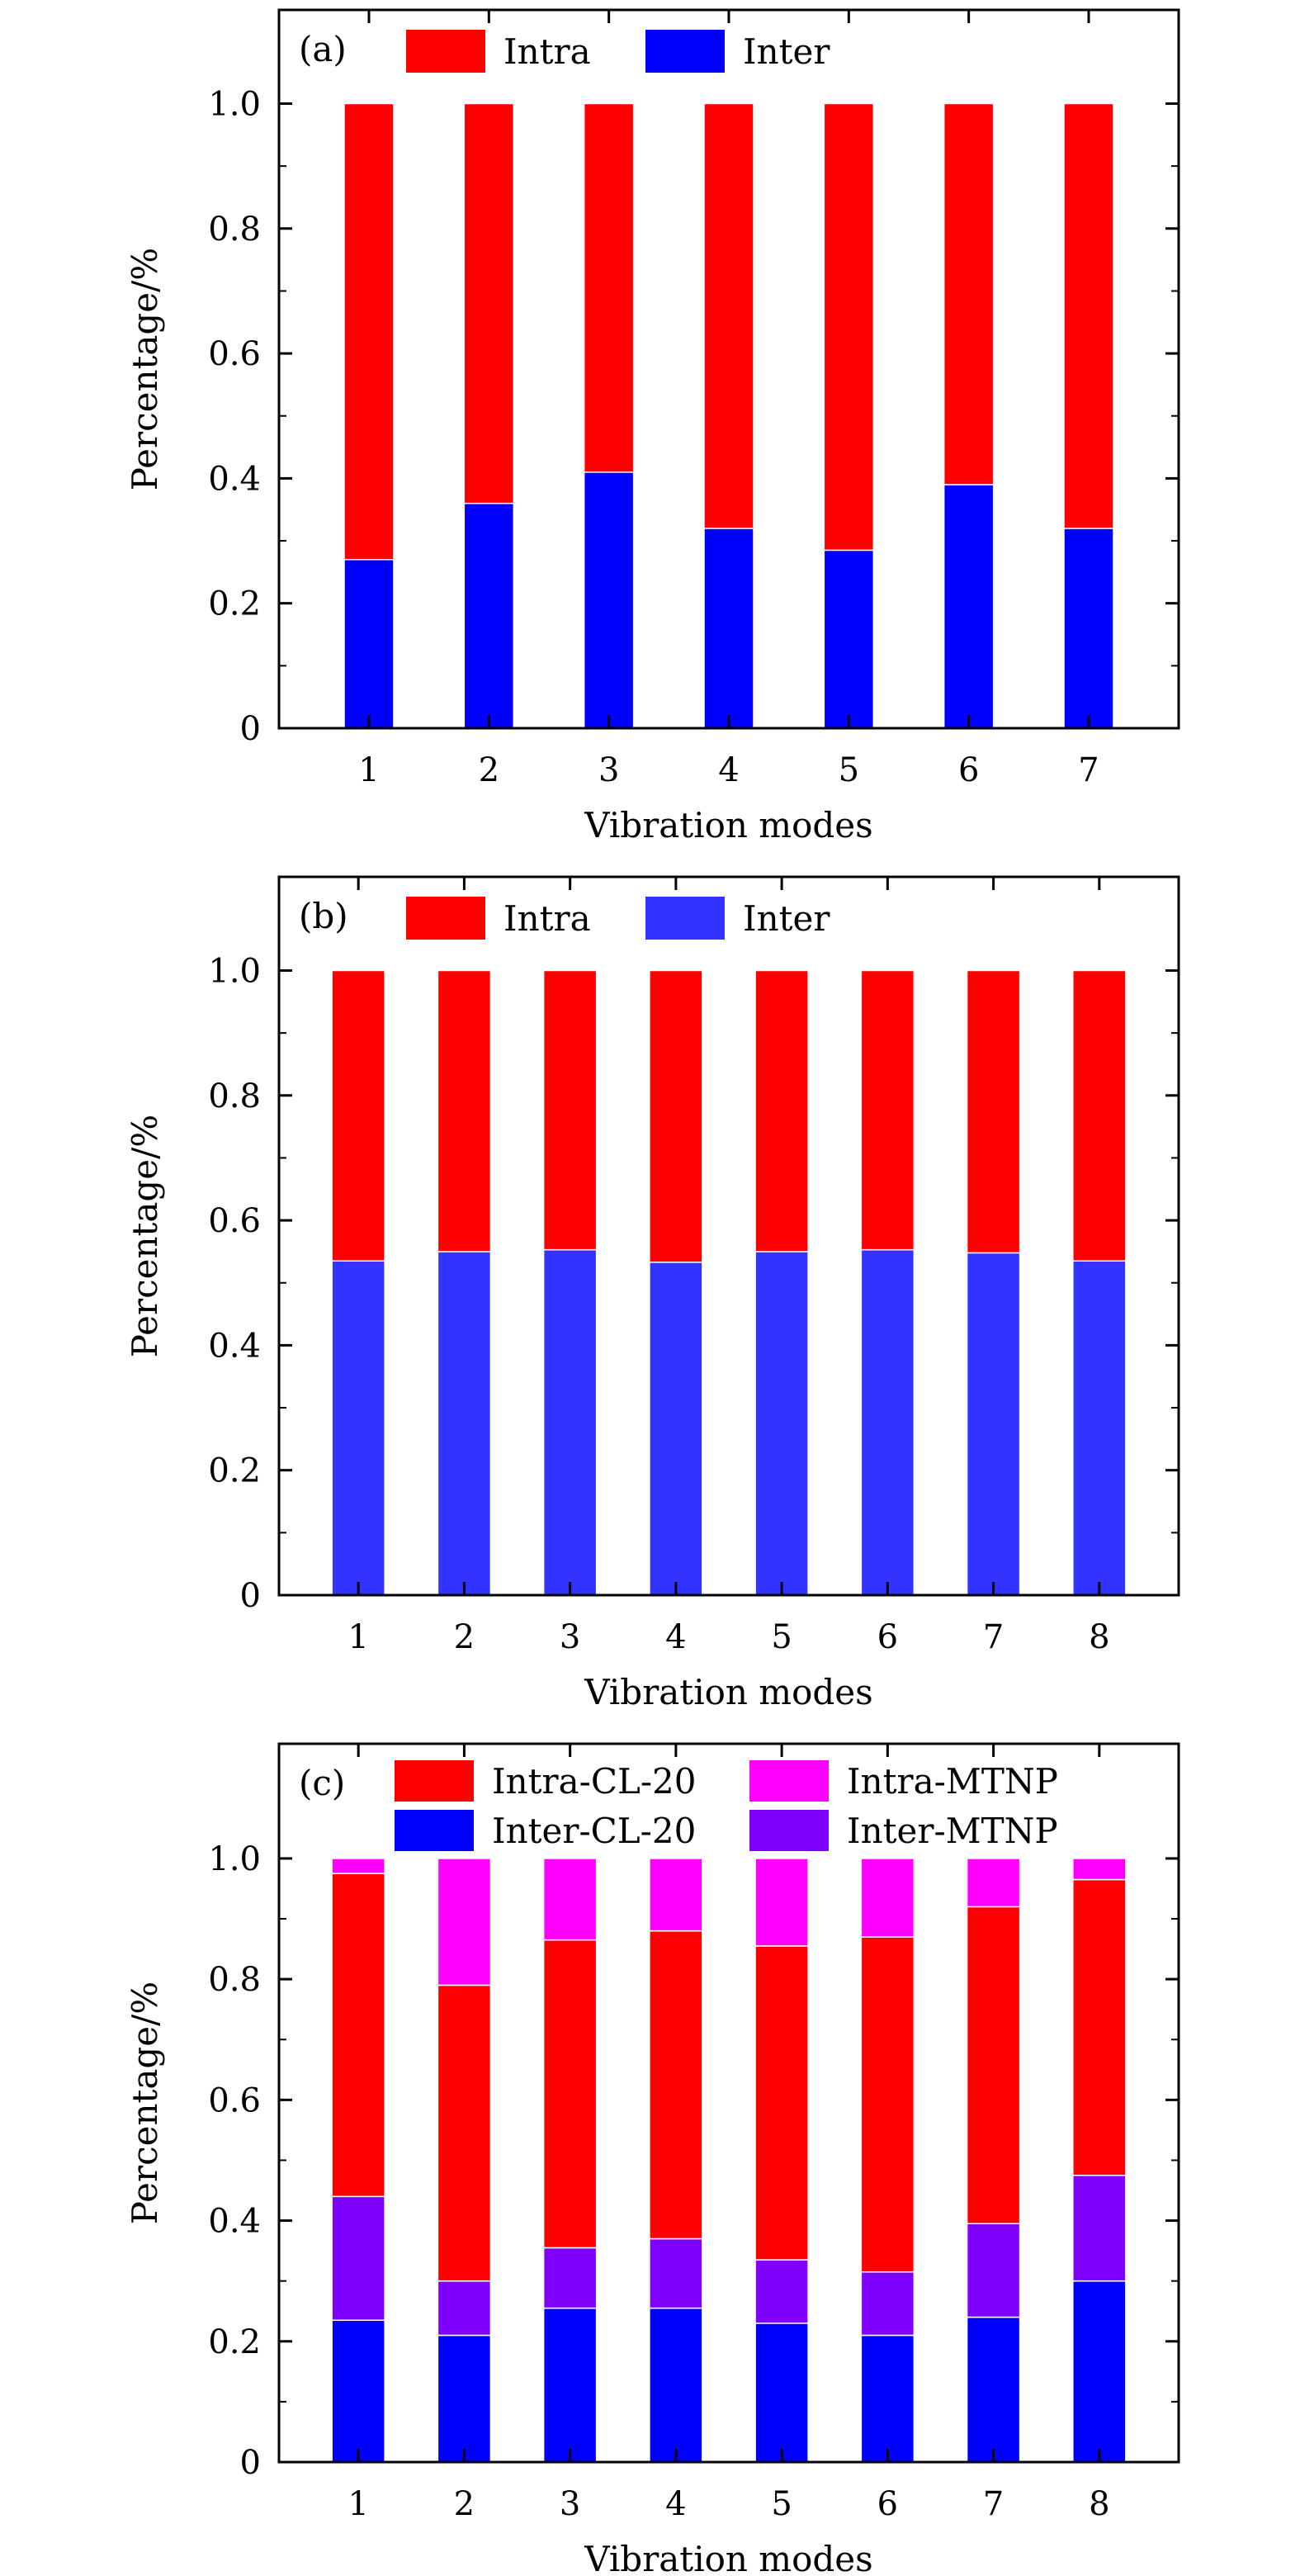 The height and width of the screenshot is (2576, 1300). What do you see at coordinates (594, 1781) in the screenshot?
I see `legend-label-intra-cl-20: Intra-CL-20` at bounding box center [594, 1781].